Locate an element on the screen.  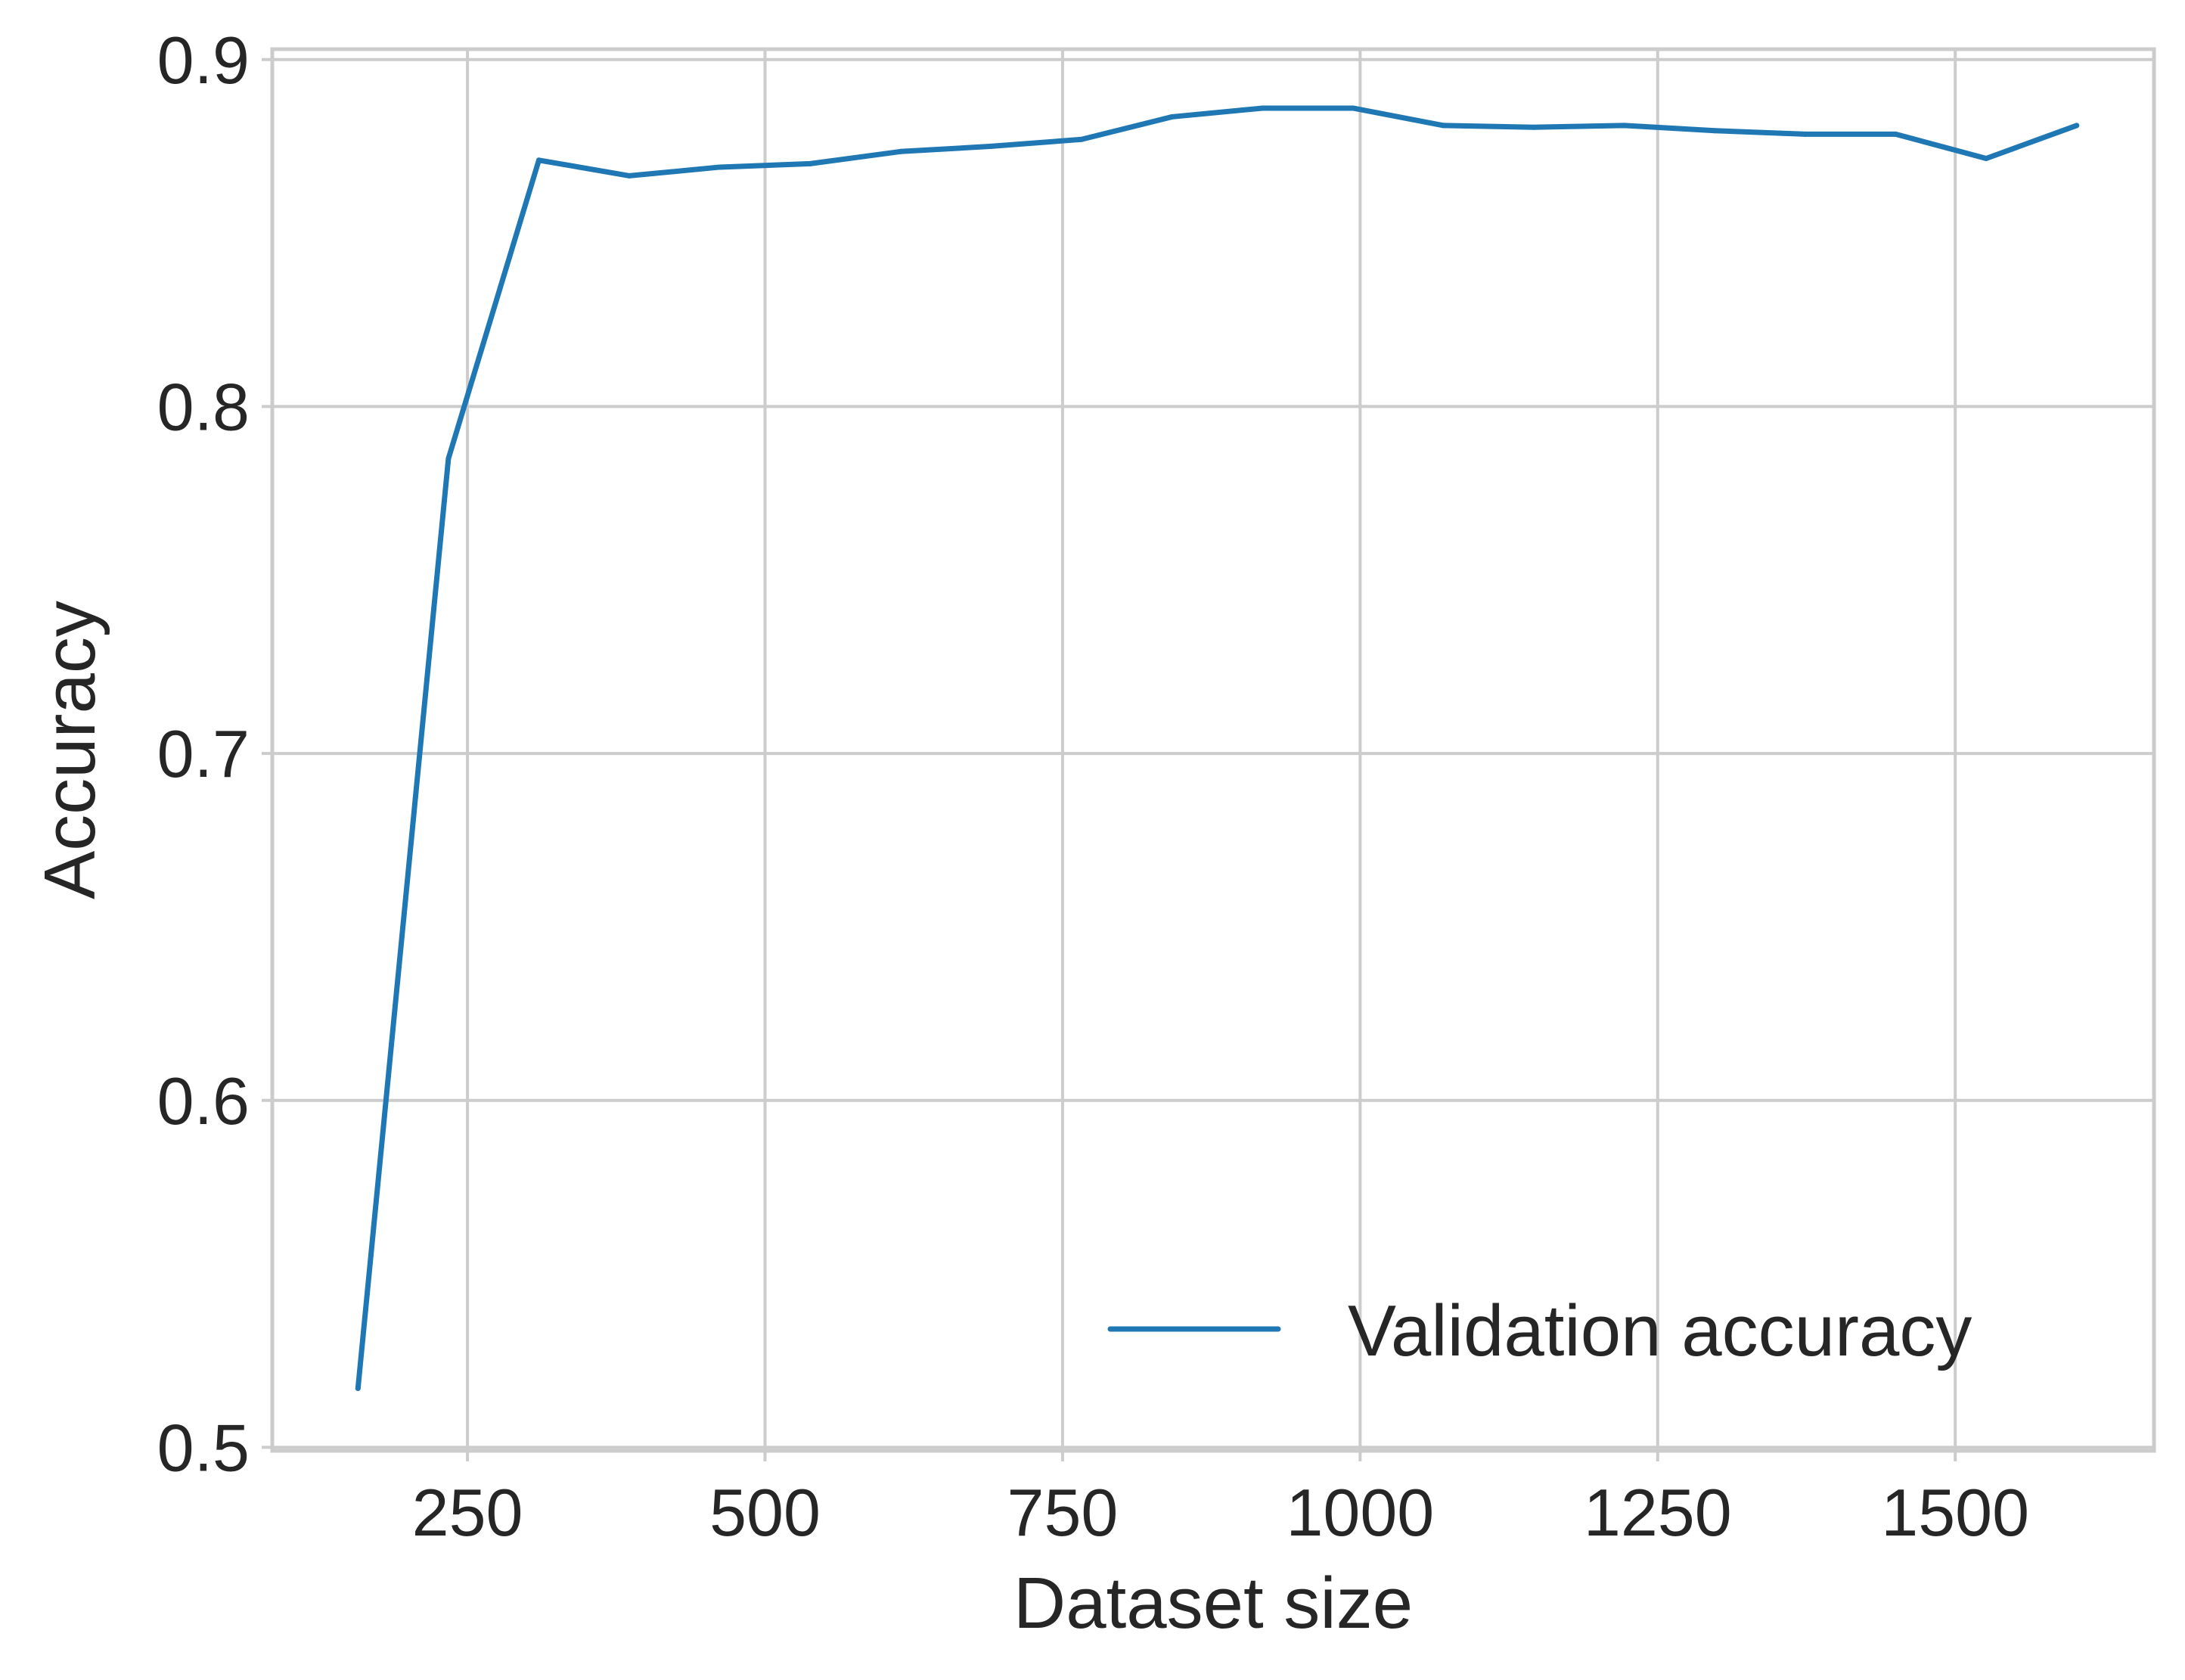
x-tick-label-1500: 1500 is located at coordinates (1955, 1512).